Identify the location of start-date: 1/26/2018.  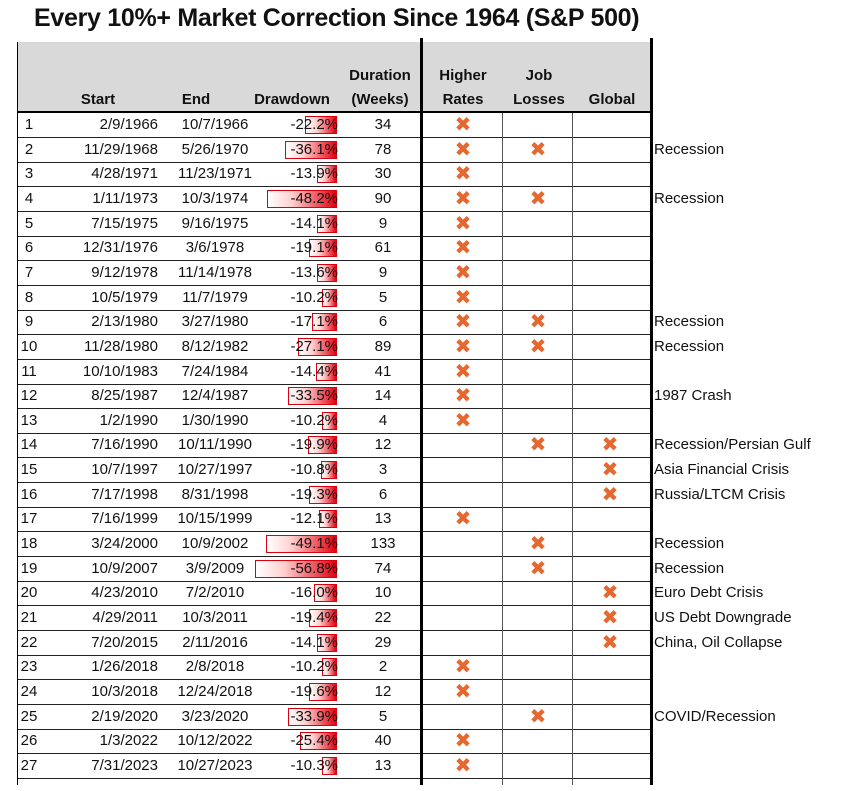
(124, 667).